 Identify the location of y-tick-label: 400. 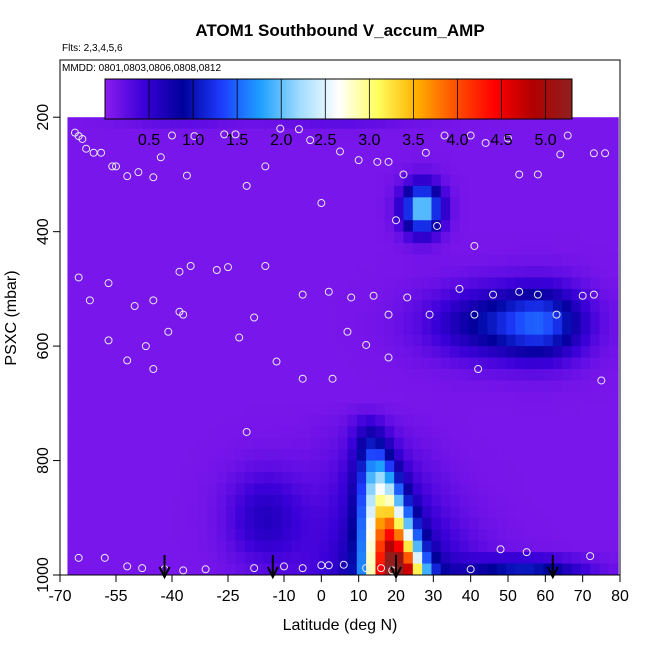
(43, 231).